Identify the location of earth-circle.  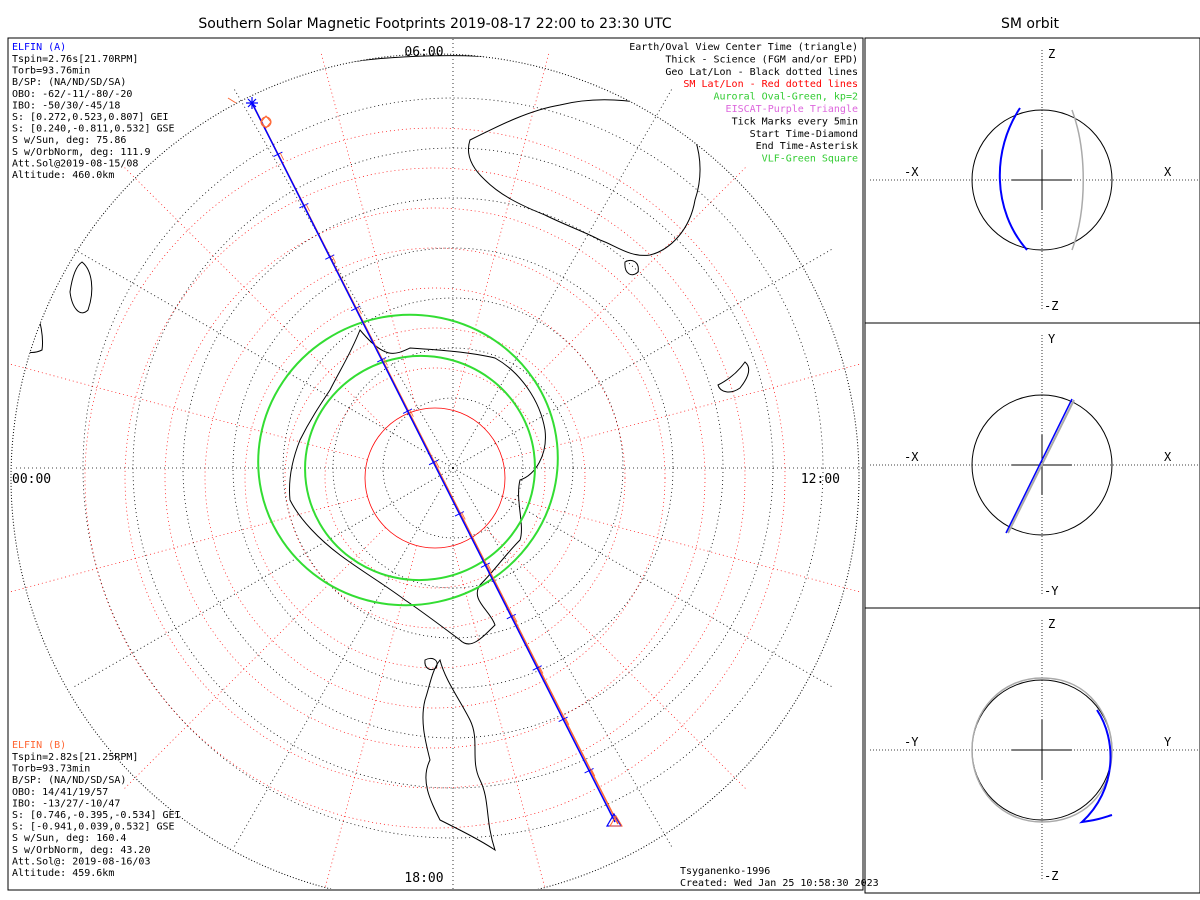
(1042, 180).